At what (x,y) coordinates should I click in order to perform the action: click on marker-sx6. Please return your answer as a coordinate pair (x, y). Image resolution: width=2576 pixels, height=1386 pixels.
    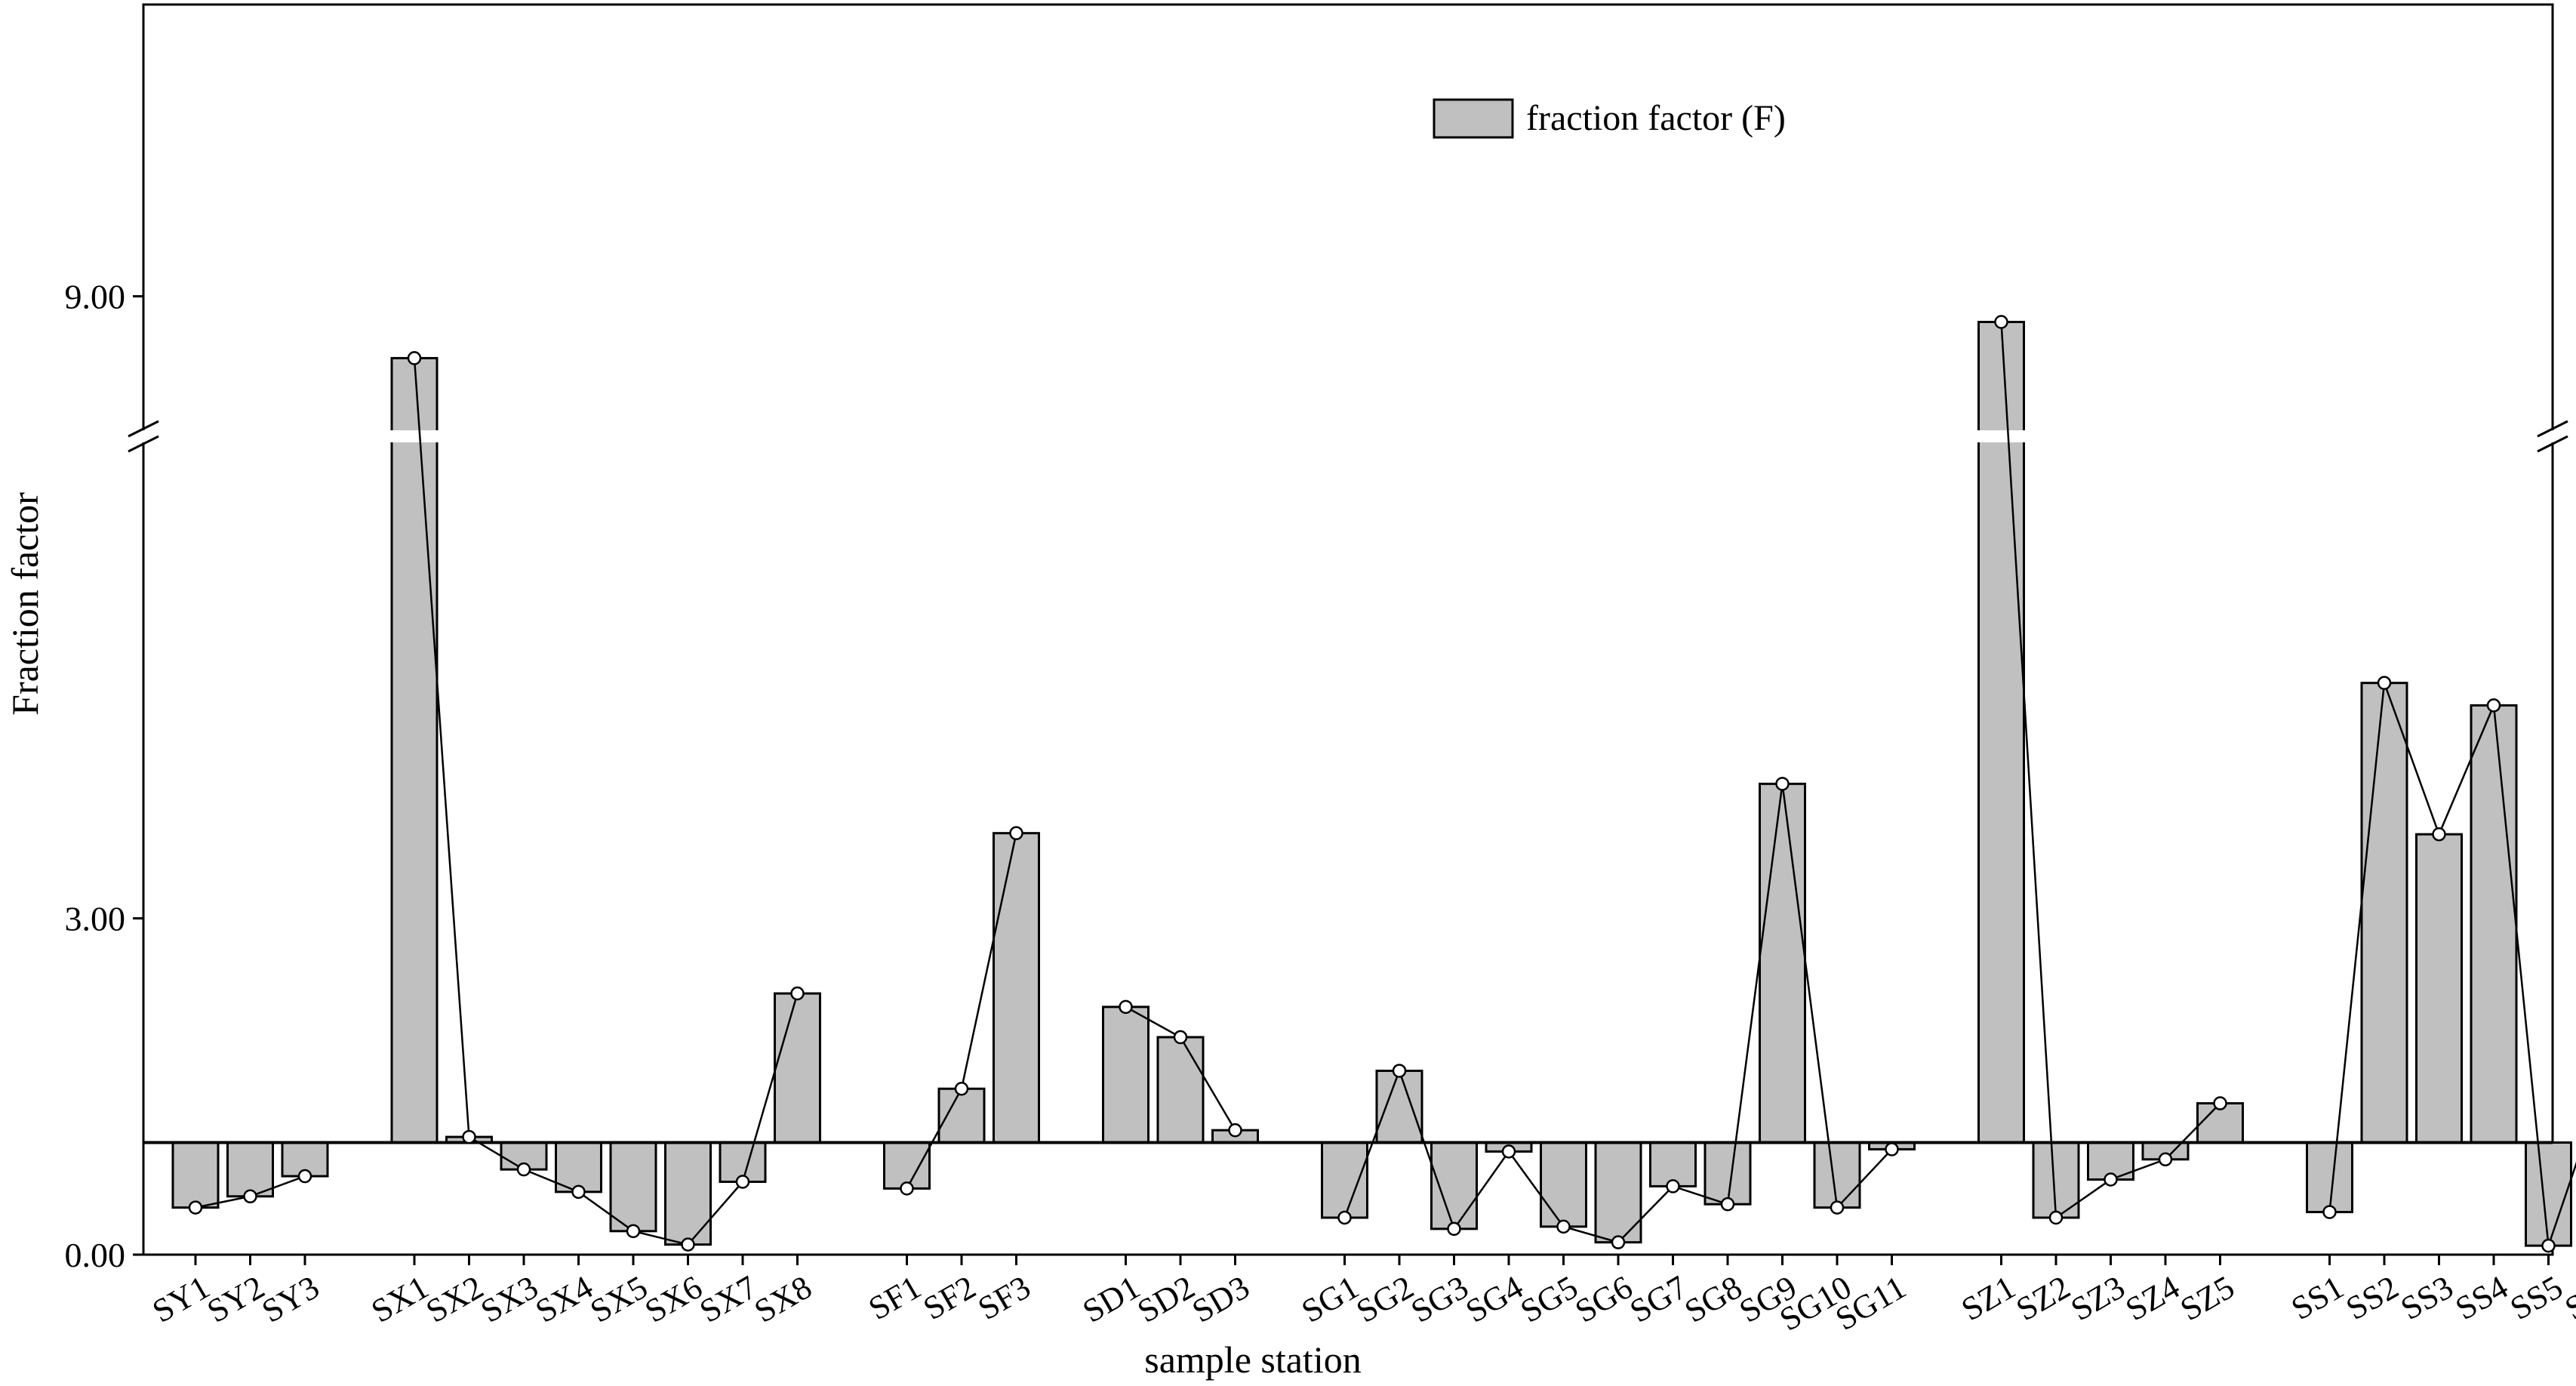
    Looking at the image, I should click on (688, 1244).